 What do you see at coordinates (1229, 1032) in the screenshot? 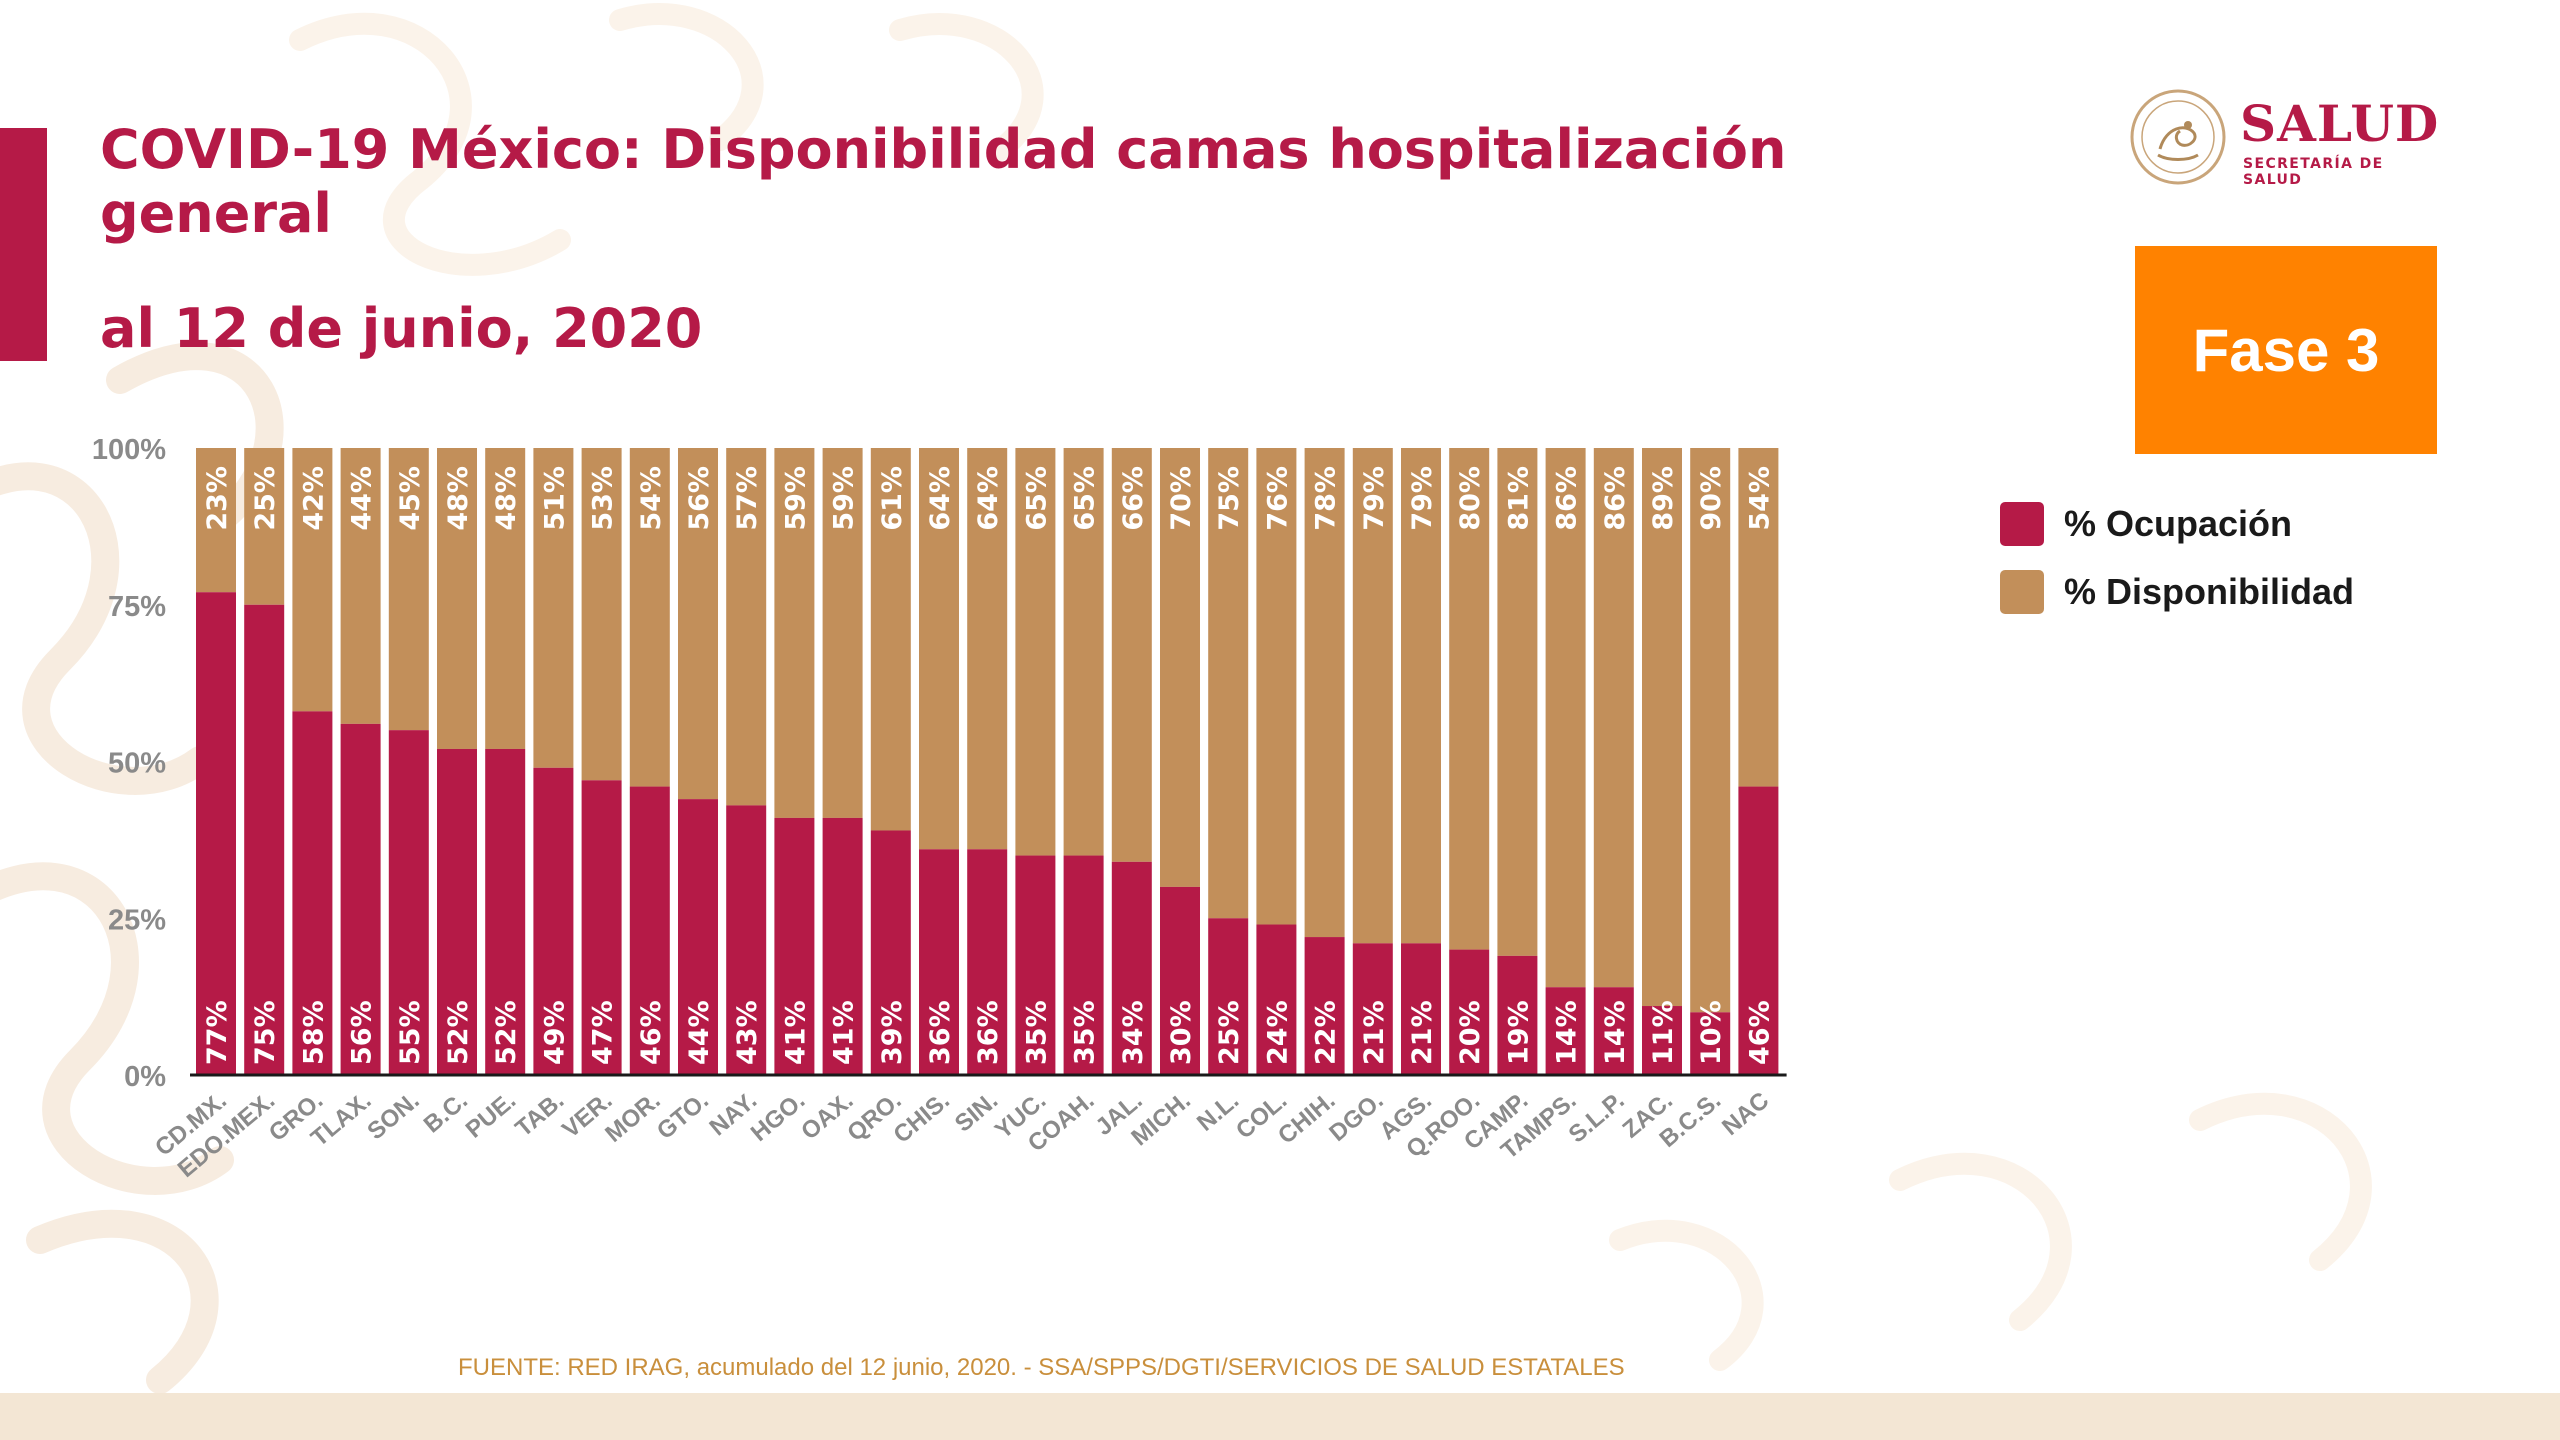
I see `data-label-occupation: 25%` at bounding box center [1229, 1032].